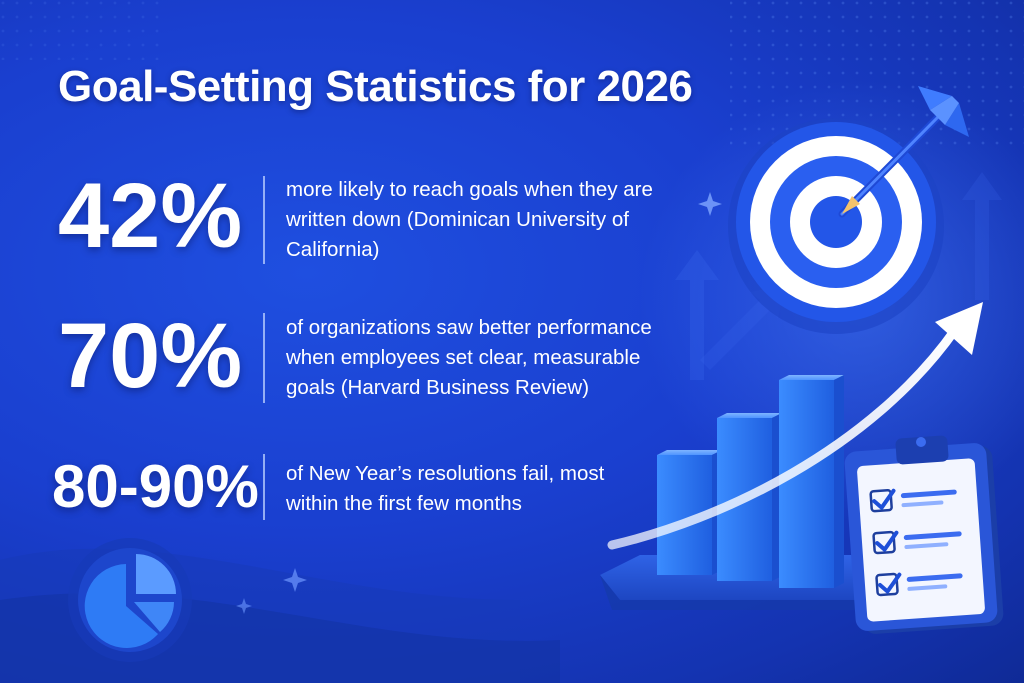 This screenshot has width=1024, height=683. Describe the element at coordinates (150, 356) in the screenshot. I see `stat-value: 70%` at that location.